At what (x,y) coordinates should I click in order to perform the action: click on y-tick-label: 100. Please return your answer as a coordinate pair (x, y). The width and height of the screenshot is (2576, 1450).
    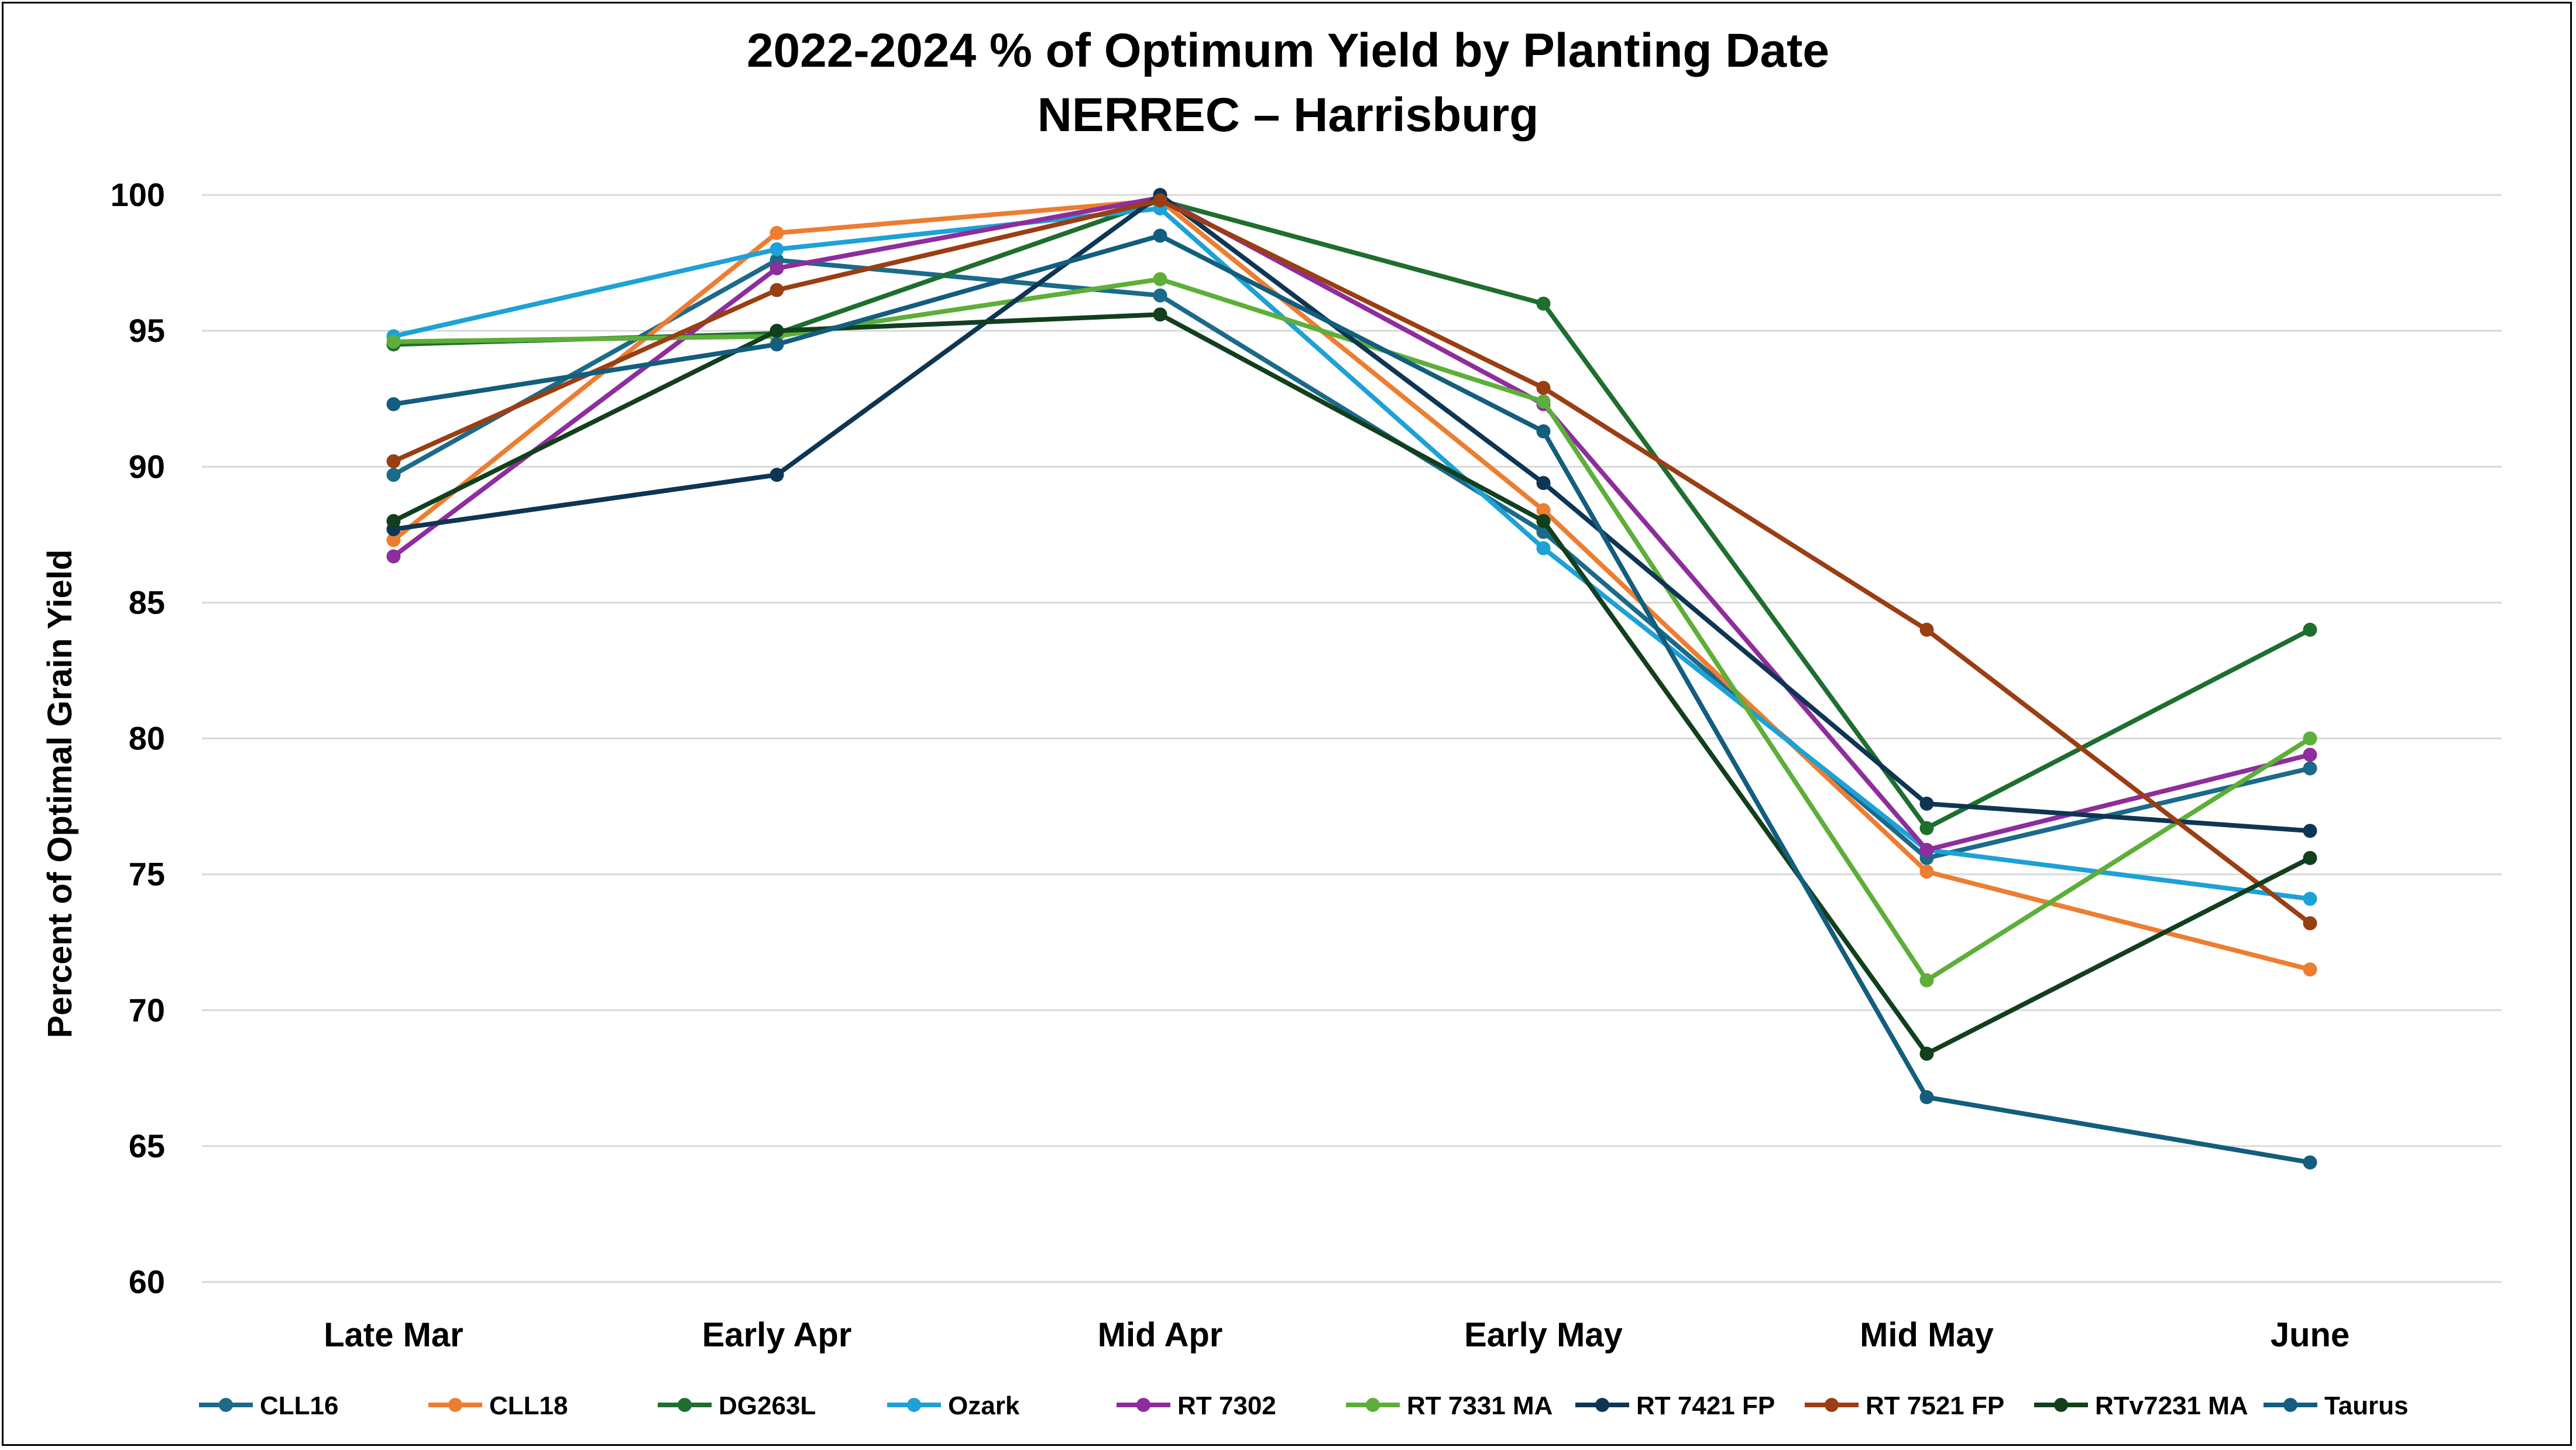
    Looking at the image, I should click on (138, 194).